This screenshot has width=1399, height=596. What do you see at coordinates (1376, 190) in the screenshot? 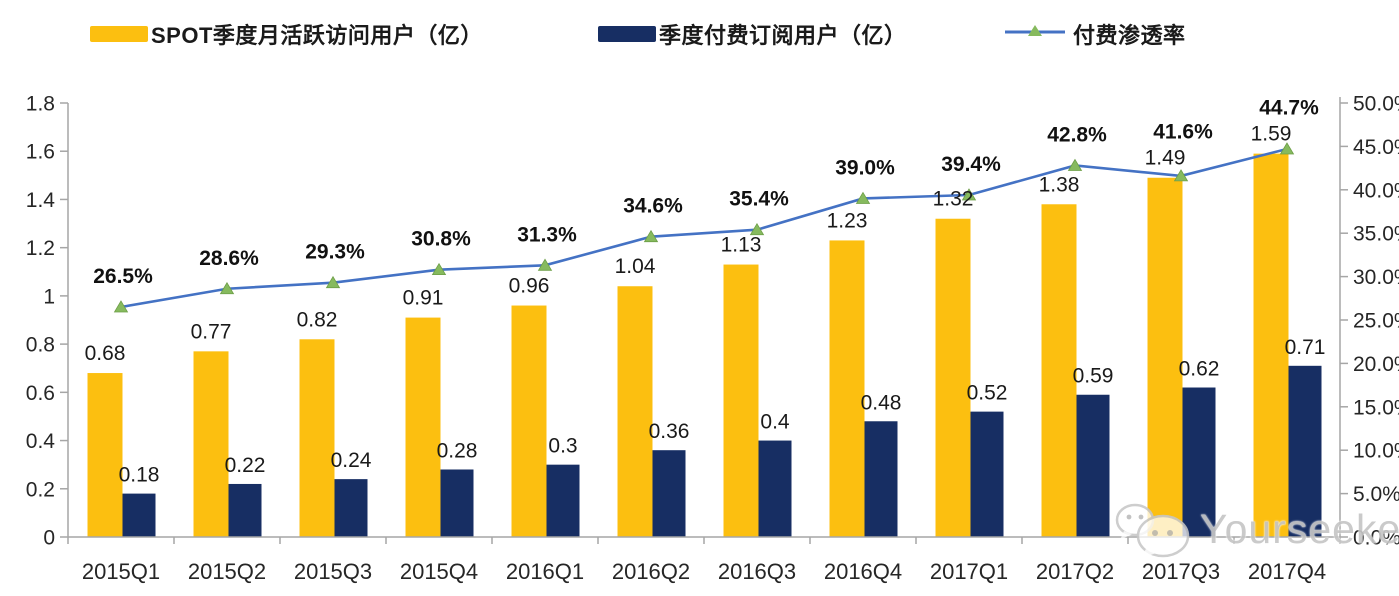
I see `right-axis-tick-label: 40.0%` at bounding box center [1376, 190].